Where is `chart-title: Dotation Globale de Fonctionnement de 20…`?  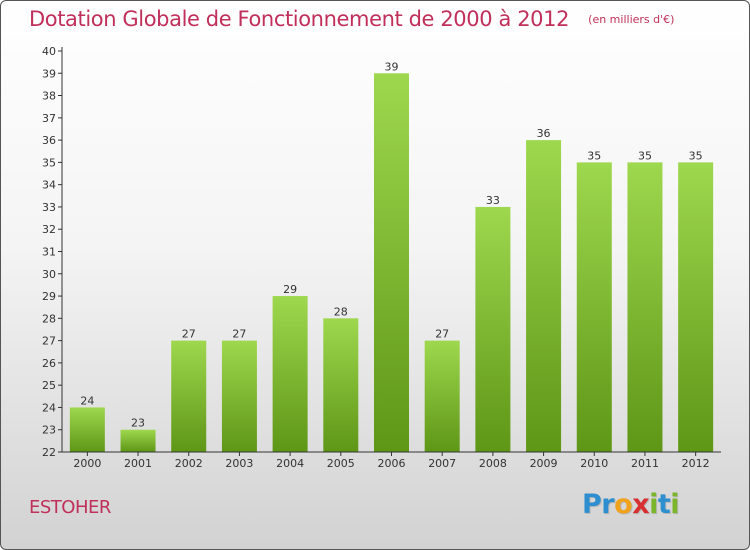 chart-title: Dotation Globale de Fonctionnement de 20… is located at coordinates (351, 19).